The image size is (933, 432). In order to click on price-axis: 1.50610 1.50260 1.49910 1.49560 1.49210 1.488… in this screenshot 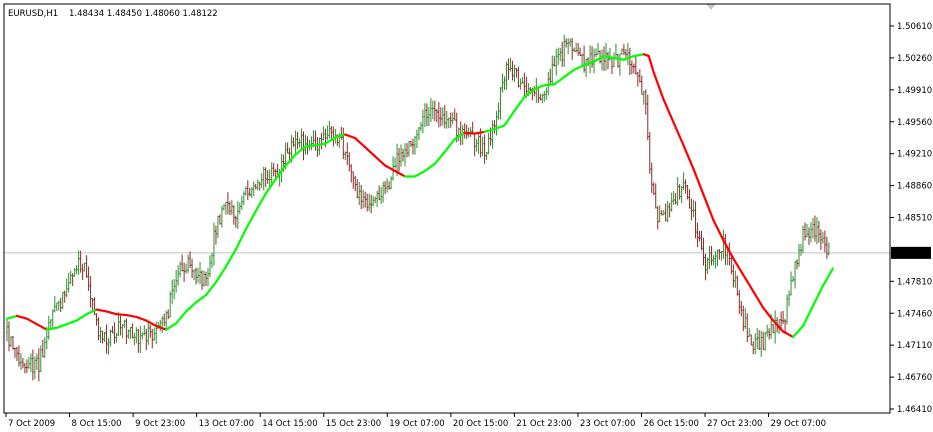, I will do `click(911, 218)`.